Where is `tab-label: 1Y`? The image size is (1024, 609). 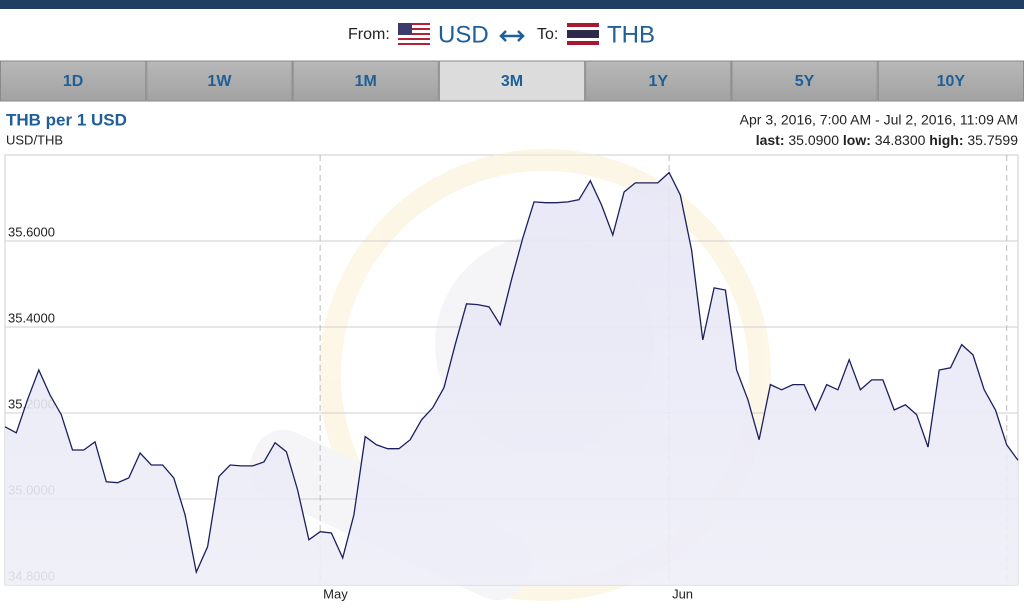 tab-label: 1Y is located at coordinates (658, 81).